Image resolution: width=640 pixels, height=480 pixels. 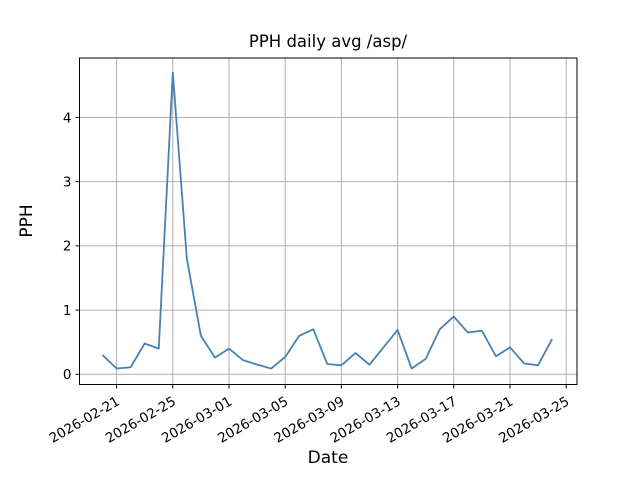 What do you see at coordinates (328, 458) in the screenshot?
I see `x-axis-label: Date` at bounding box center [328, 458].